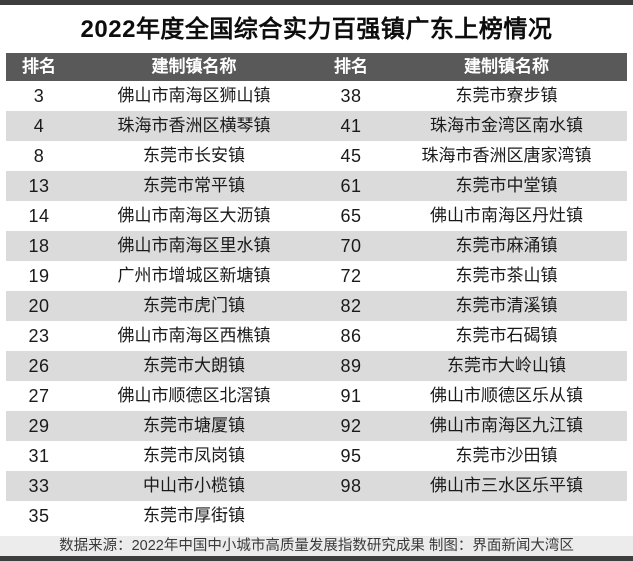 The height and width of the screenshot is (561, 633). What do you see at coordinates (351, 96) in the screenshot?
I see `rank-cell-right: 38` at bounding box center [351, 96].